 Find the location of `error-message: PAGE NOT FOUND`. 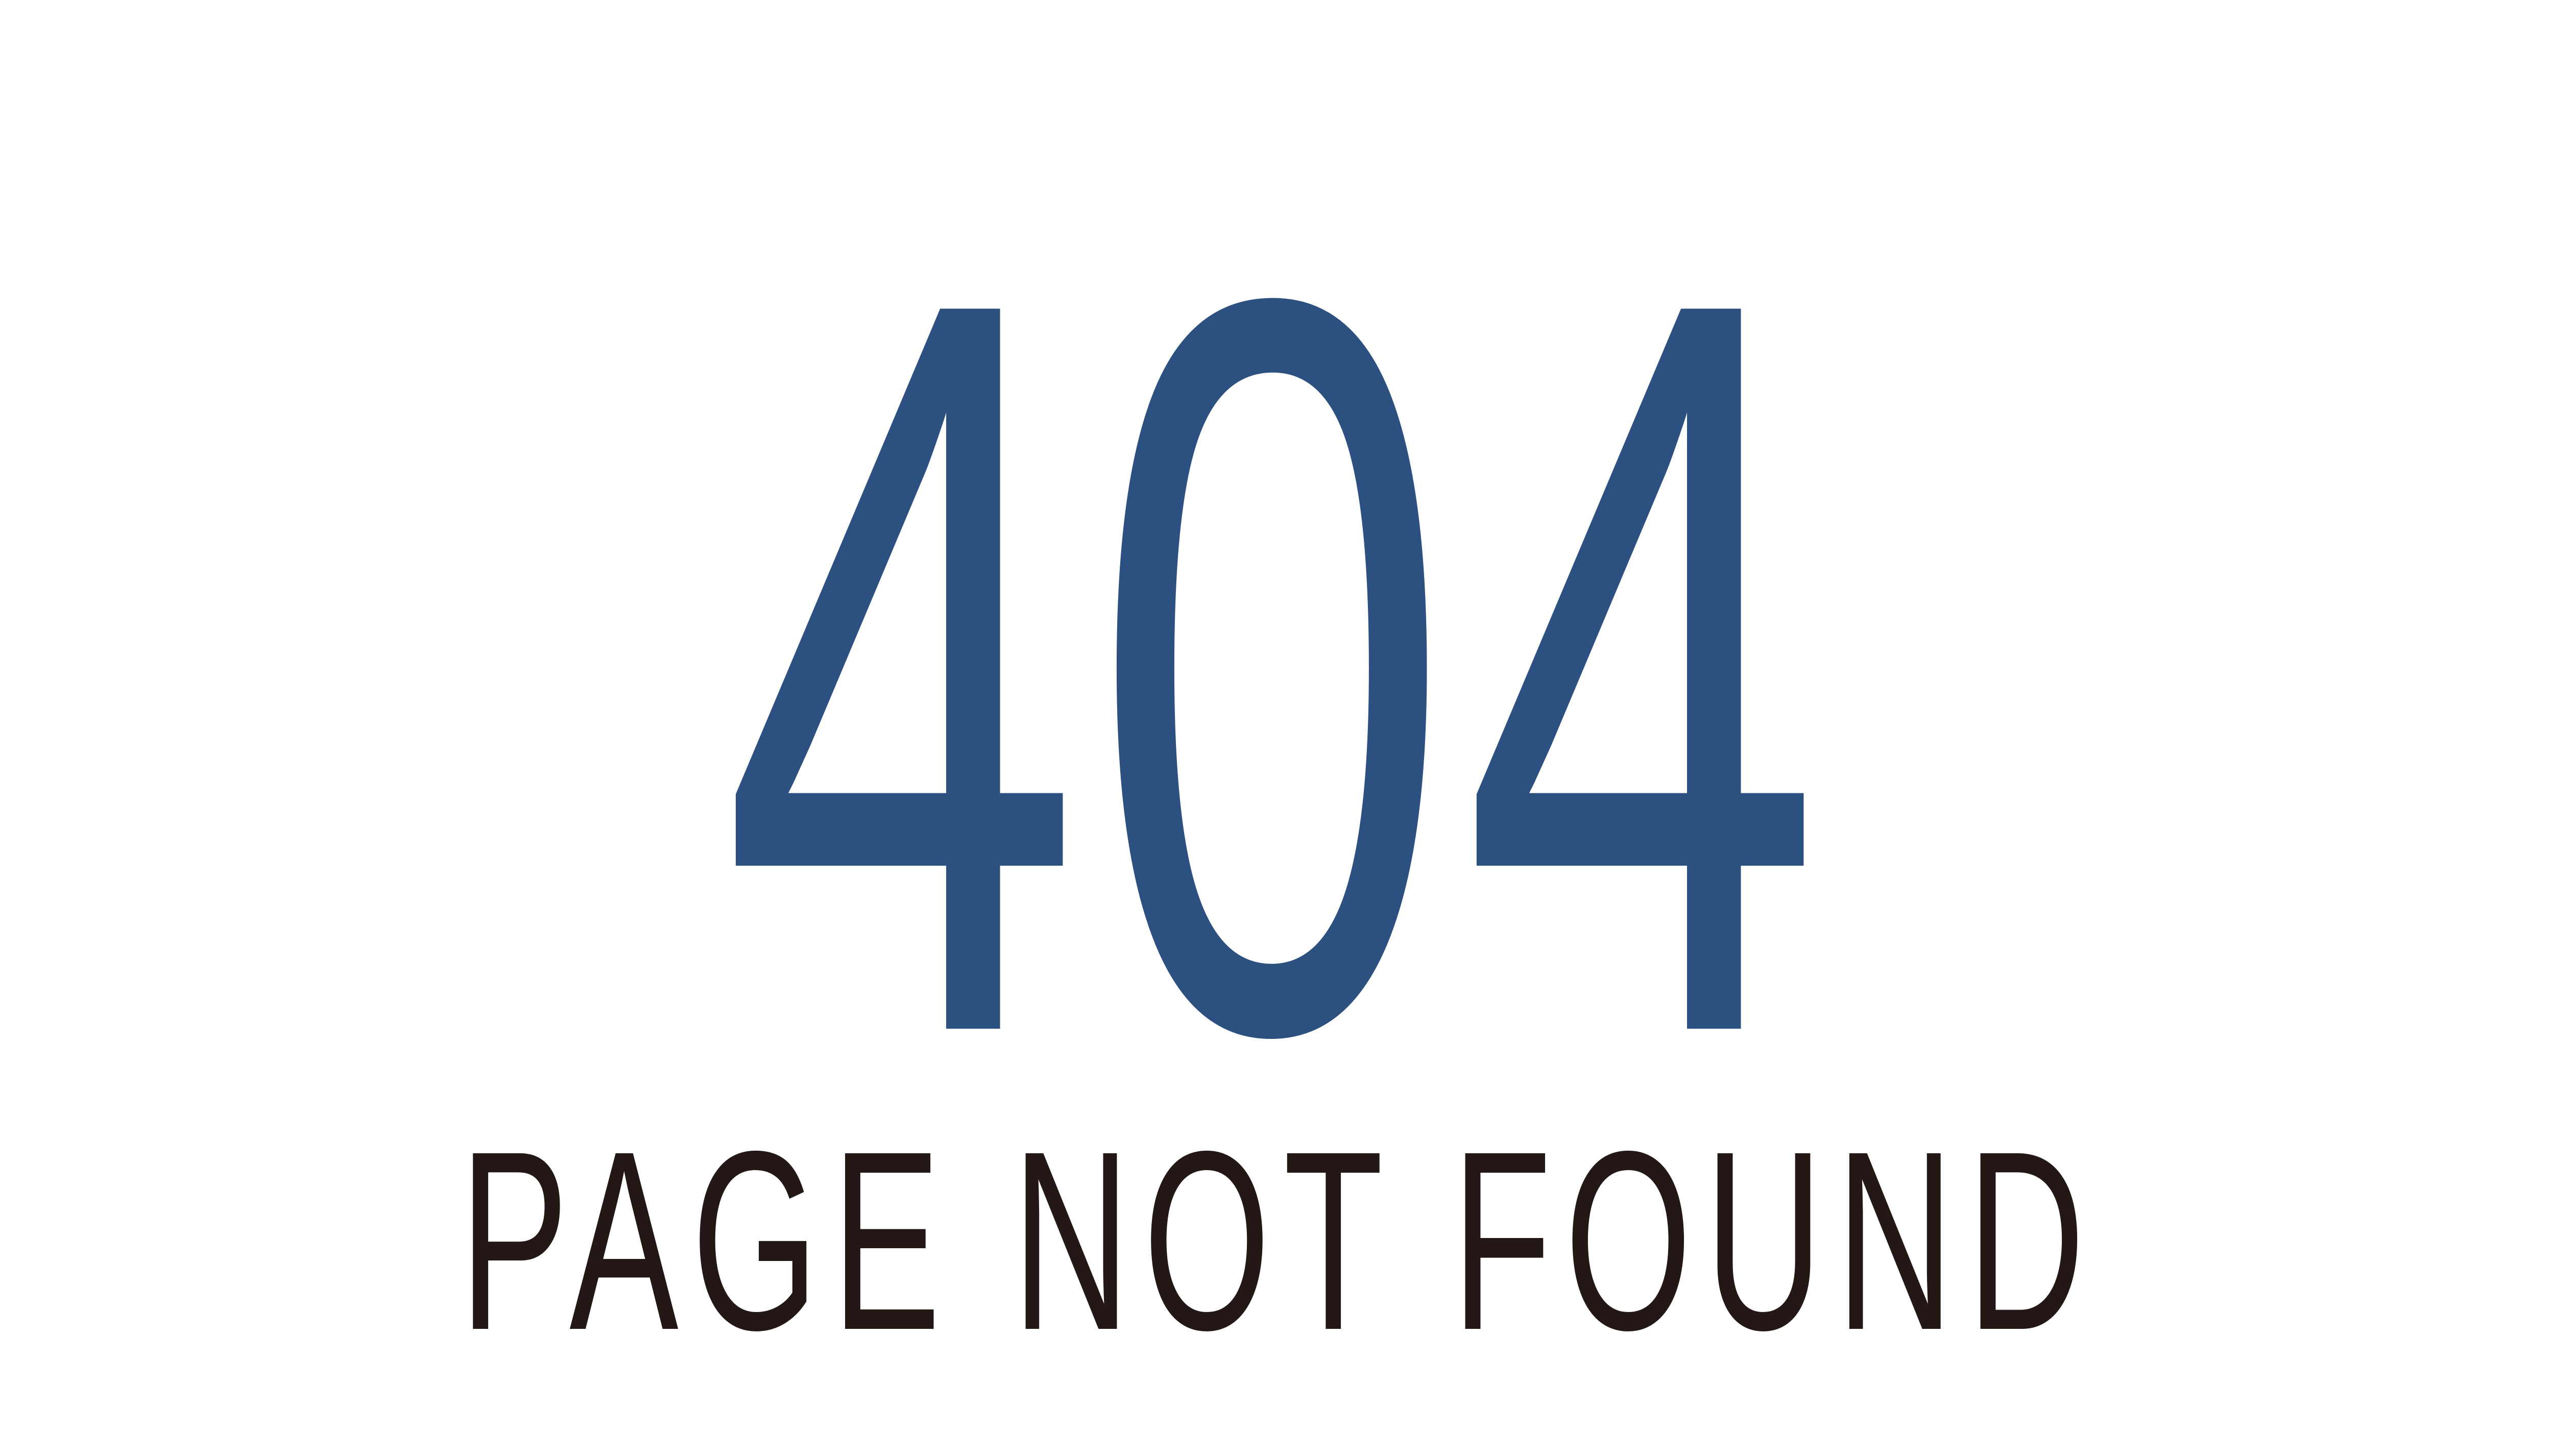

error-message: PAGE NOT FOUND is located at coordinates (1279, 1240).